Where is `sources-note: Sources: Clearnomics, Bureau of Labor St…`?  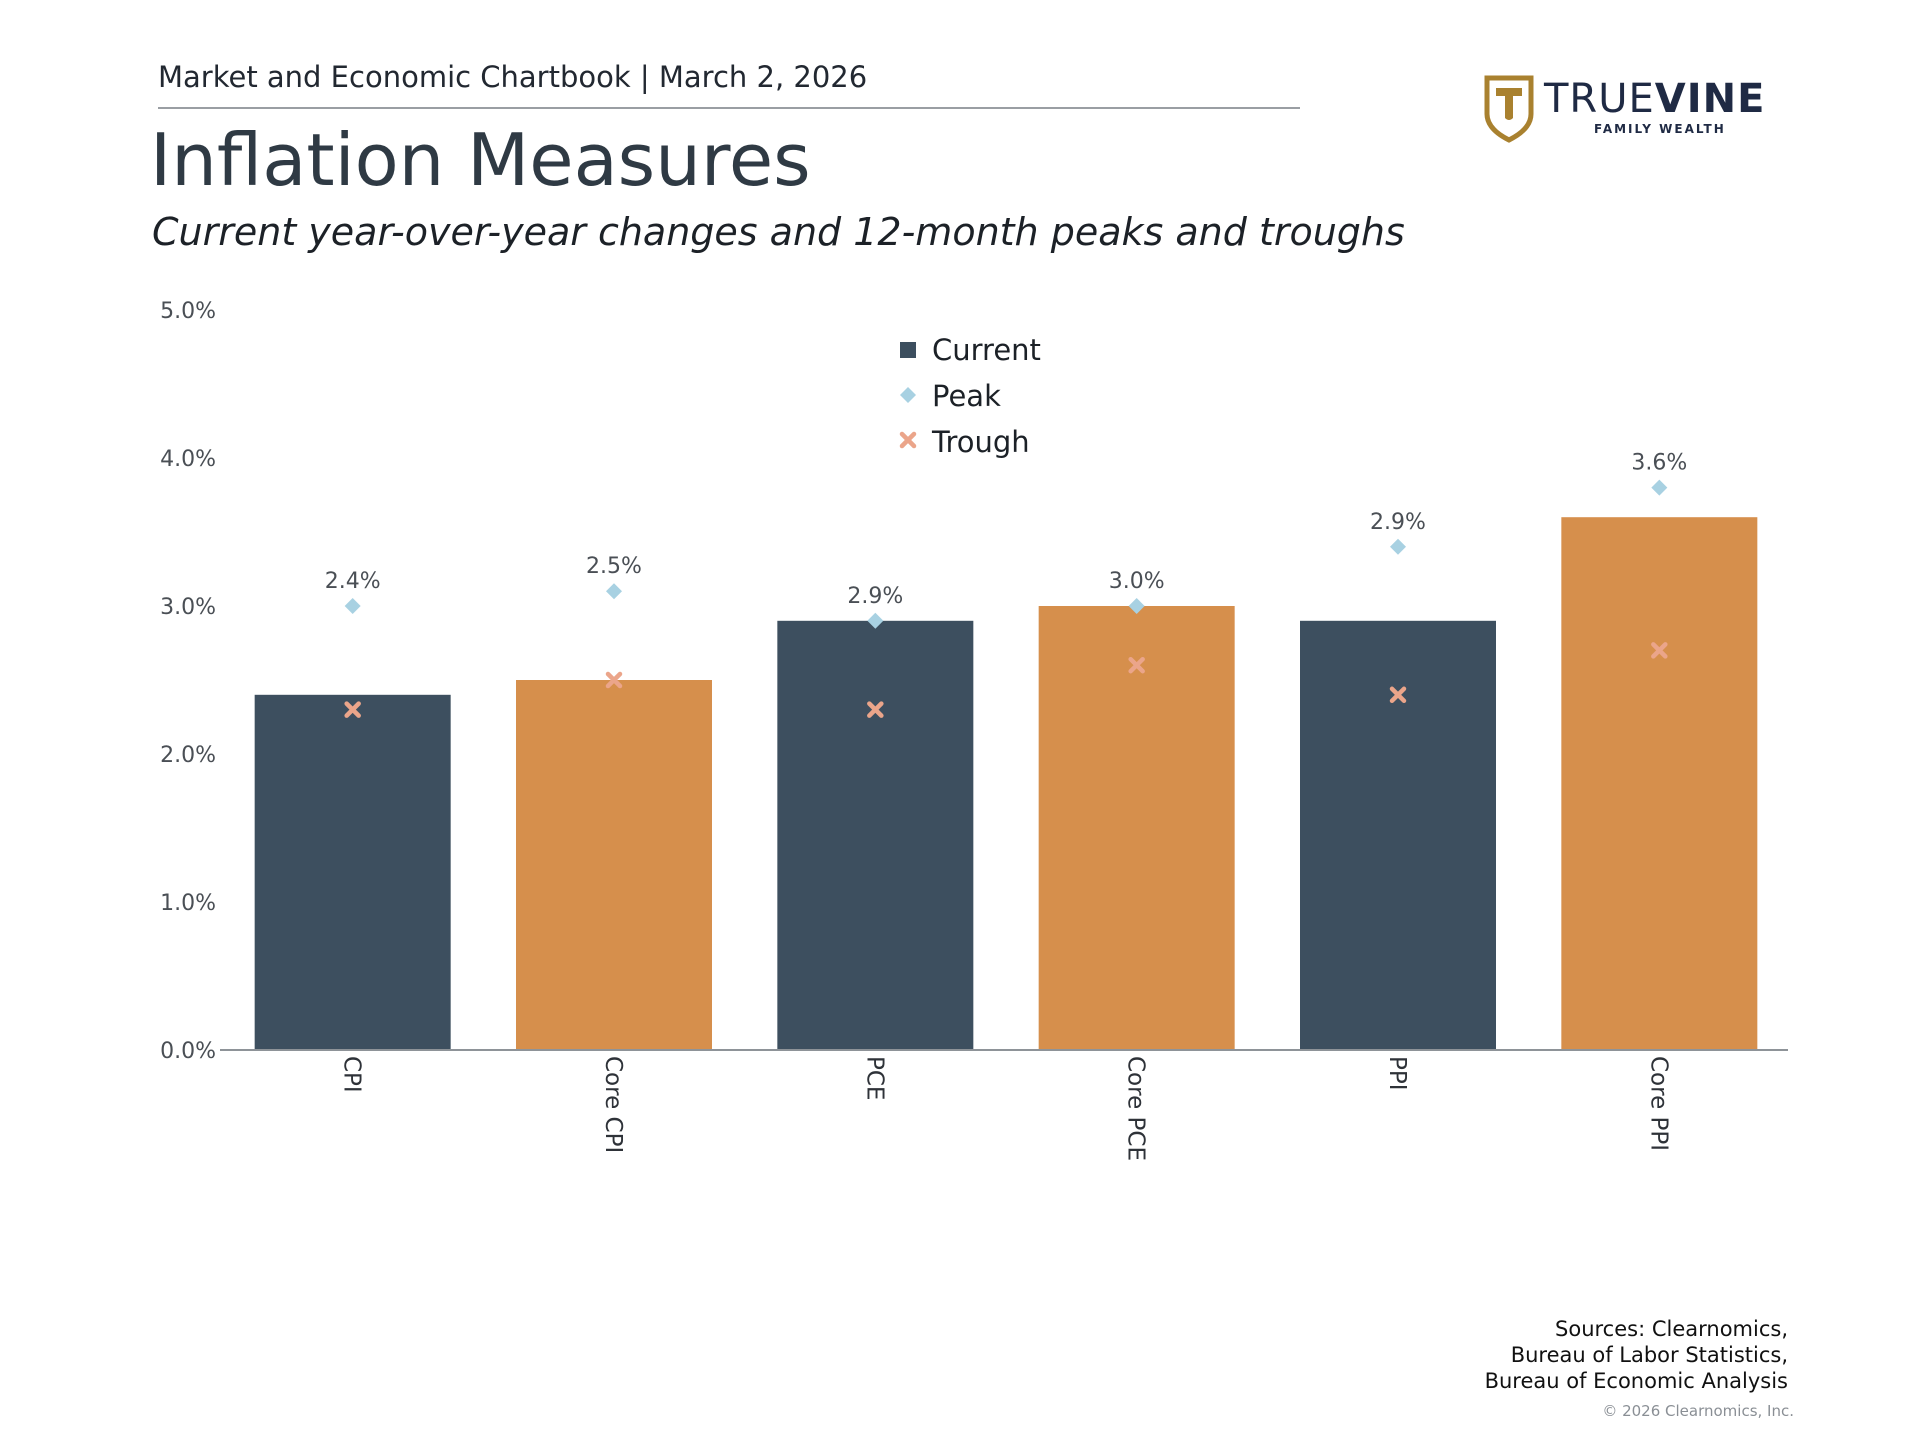
sources-note: Sources: Clearnomics, Bureau of Labor St… is located at coordinates (1636, 1355).